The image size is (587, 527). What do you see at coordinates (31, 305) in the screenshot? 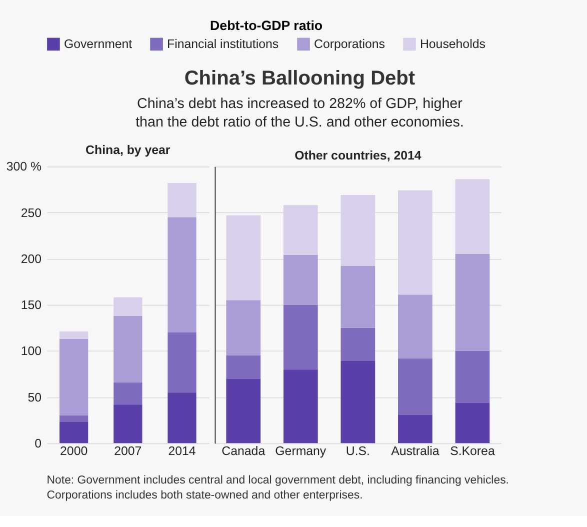
I see `y-tick-label: 150` at bounding box center [31, 305].